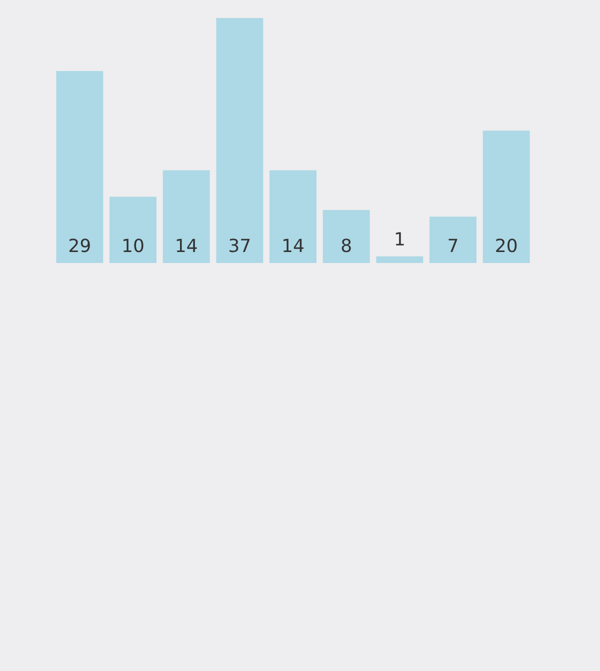  What do you see at coordinates (400, 239) in the screenshot?
I see `data-label: 1` at bounding box center [400, 239].